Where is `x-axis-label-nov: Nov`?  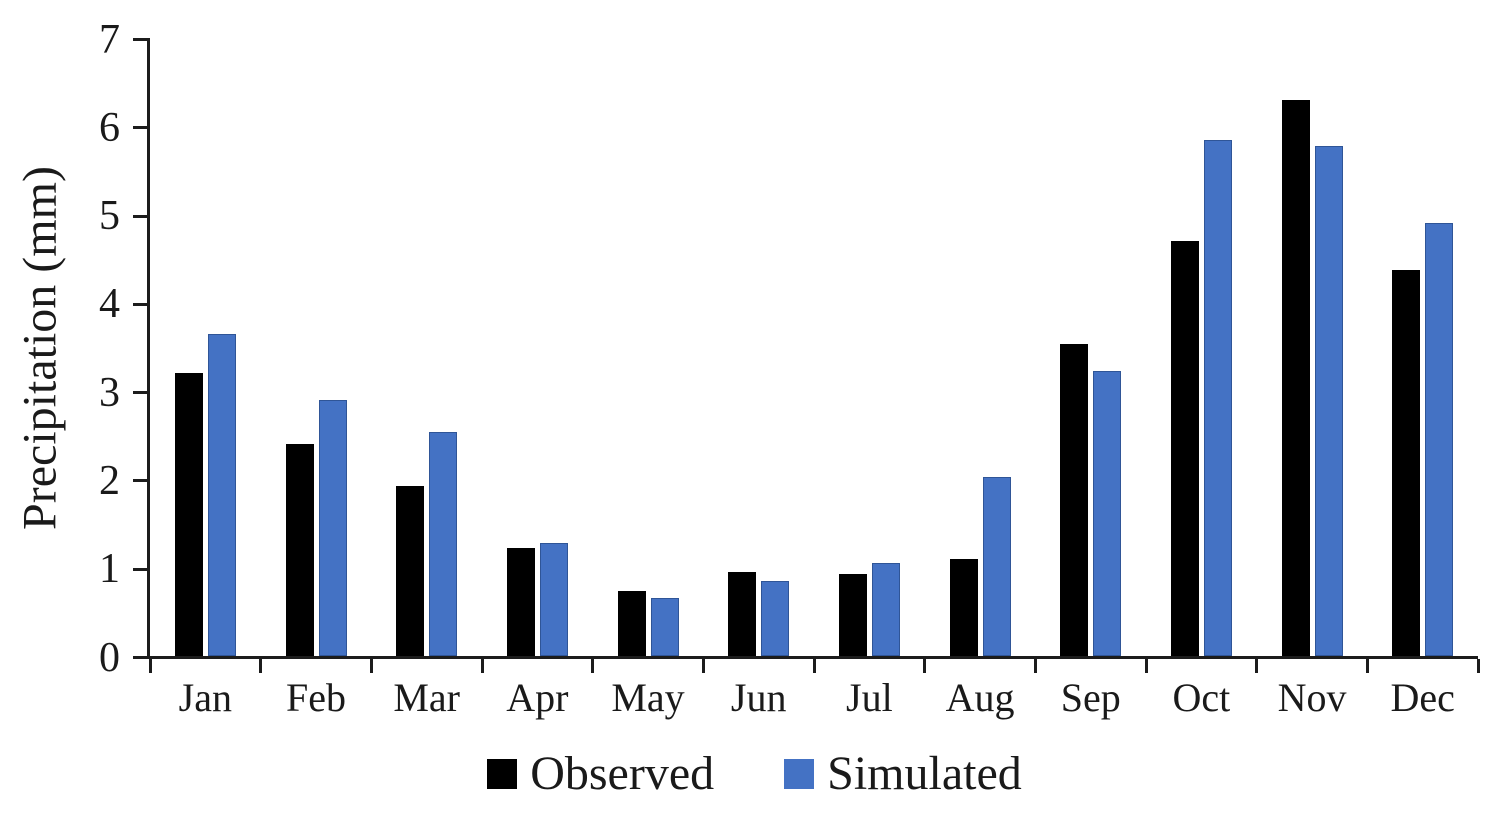 x-axis-label-nov: Nov is located at coordinates (1312, 697).